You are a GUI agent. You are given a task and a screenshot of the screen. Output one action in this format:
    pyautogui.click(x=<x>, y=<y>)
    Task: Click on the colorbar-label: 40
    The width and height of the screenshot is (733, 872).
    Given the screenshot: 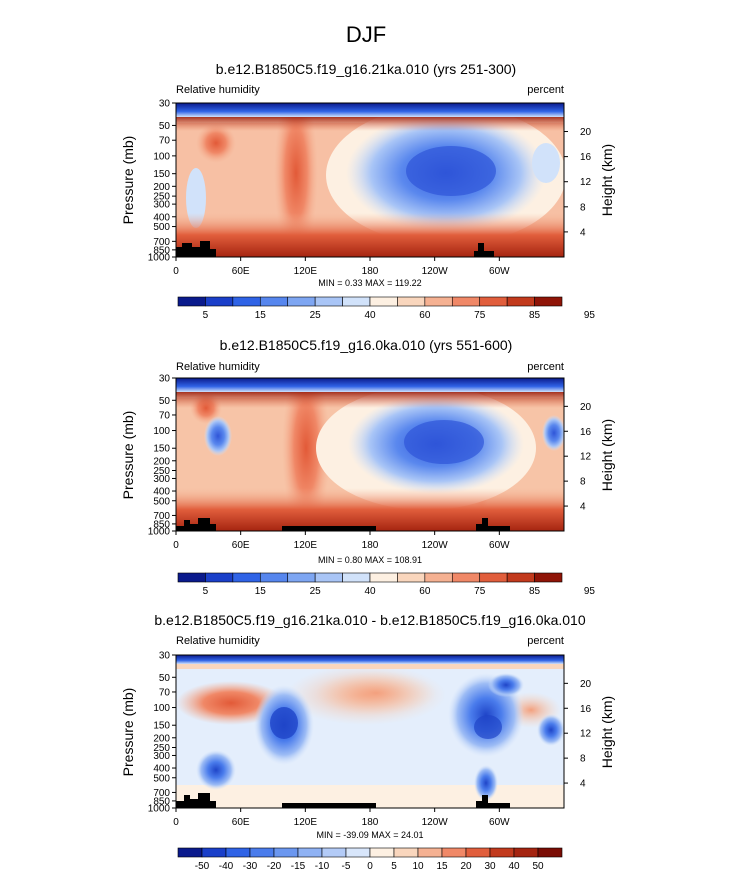 What is the action you would take?
    pyautogui.click(x=370, y=315)
    